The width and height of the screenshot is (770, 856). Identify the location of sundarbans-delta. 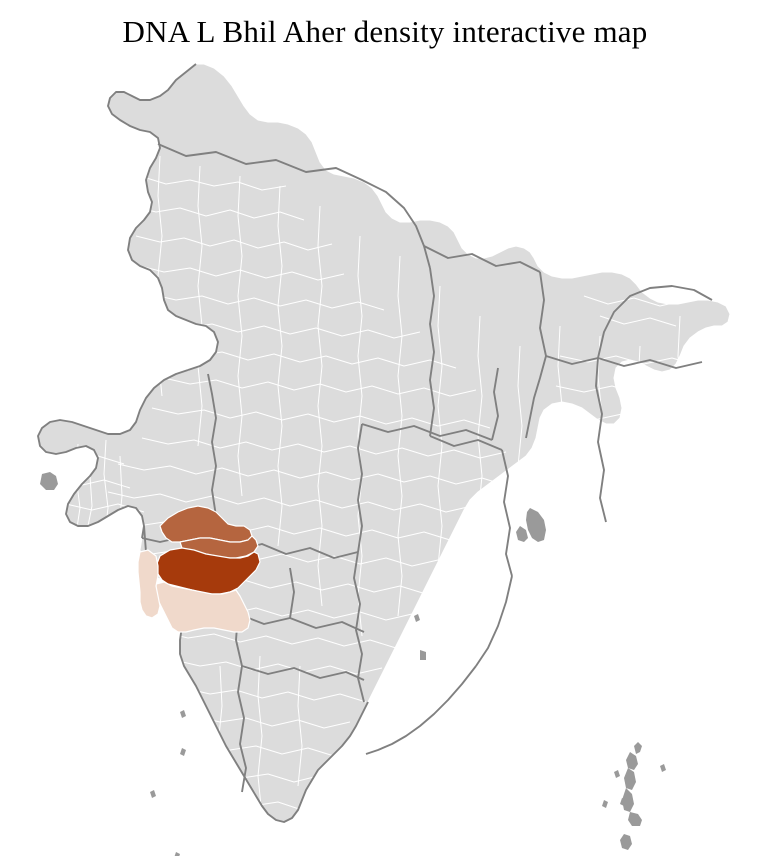
(531, 525).